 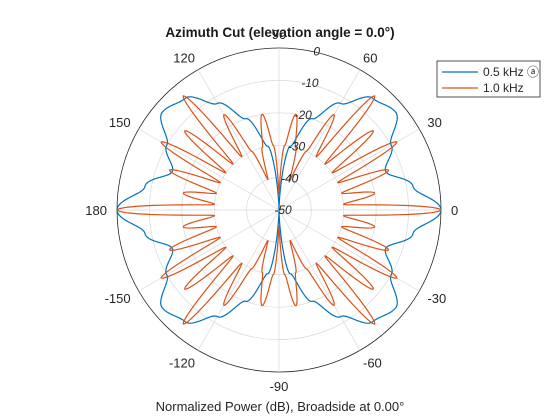 I want to click on radial-tick-label: -50, so click(x=283, y=210).